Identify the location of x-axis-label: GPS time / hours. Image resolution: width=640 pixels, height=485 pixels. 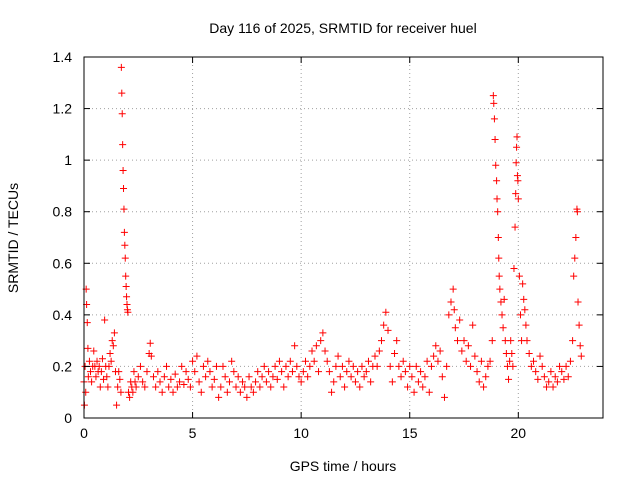
(343, 466).